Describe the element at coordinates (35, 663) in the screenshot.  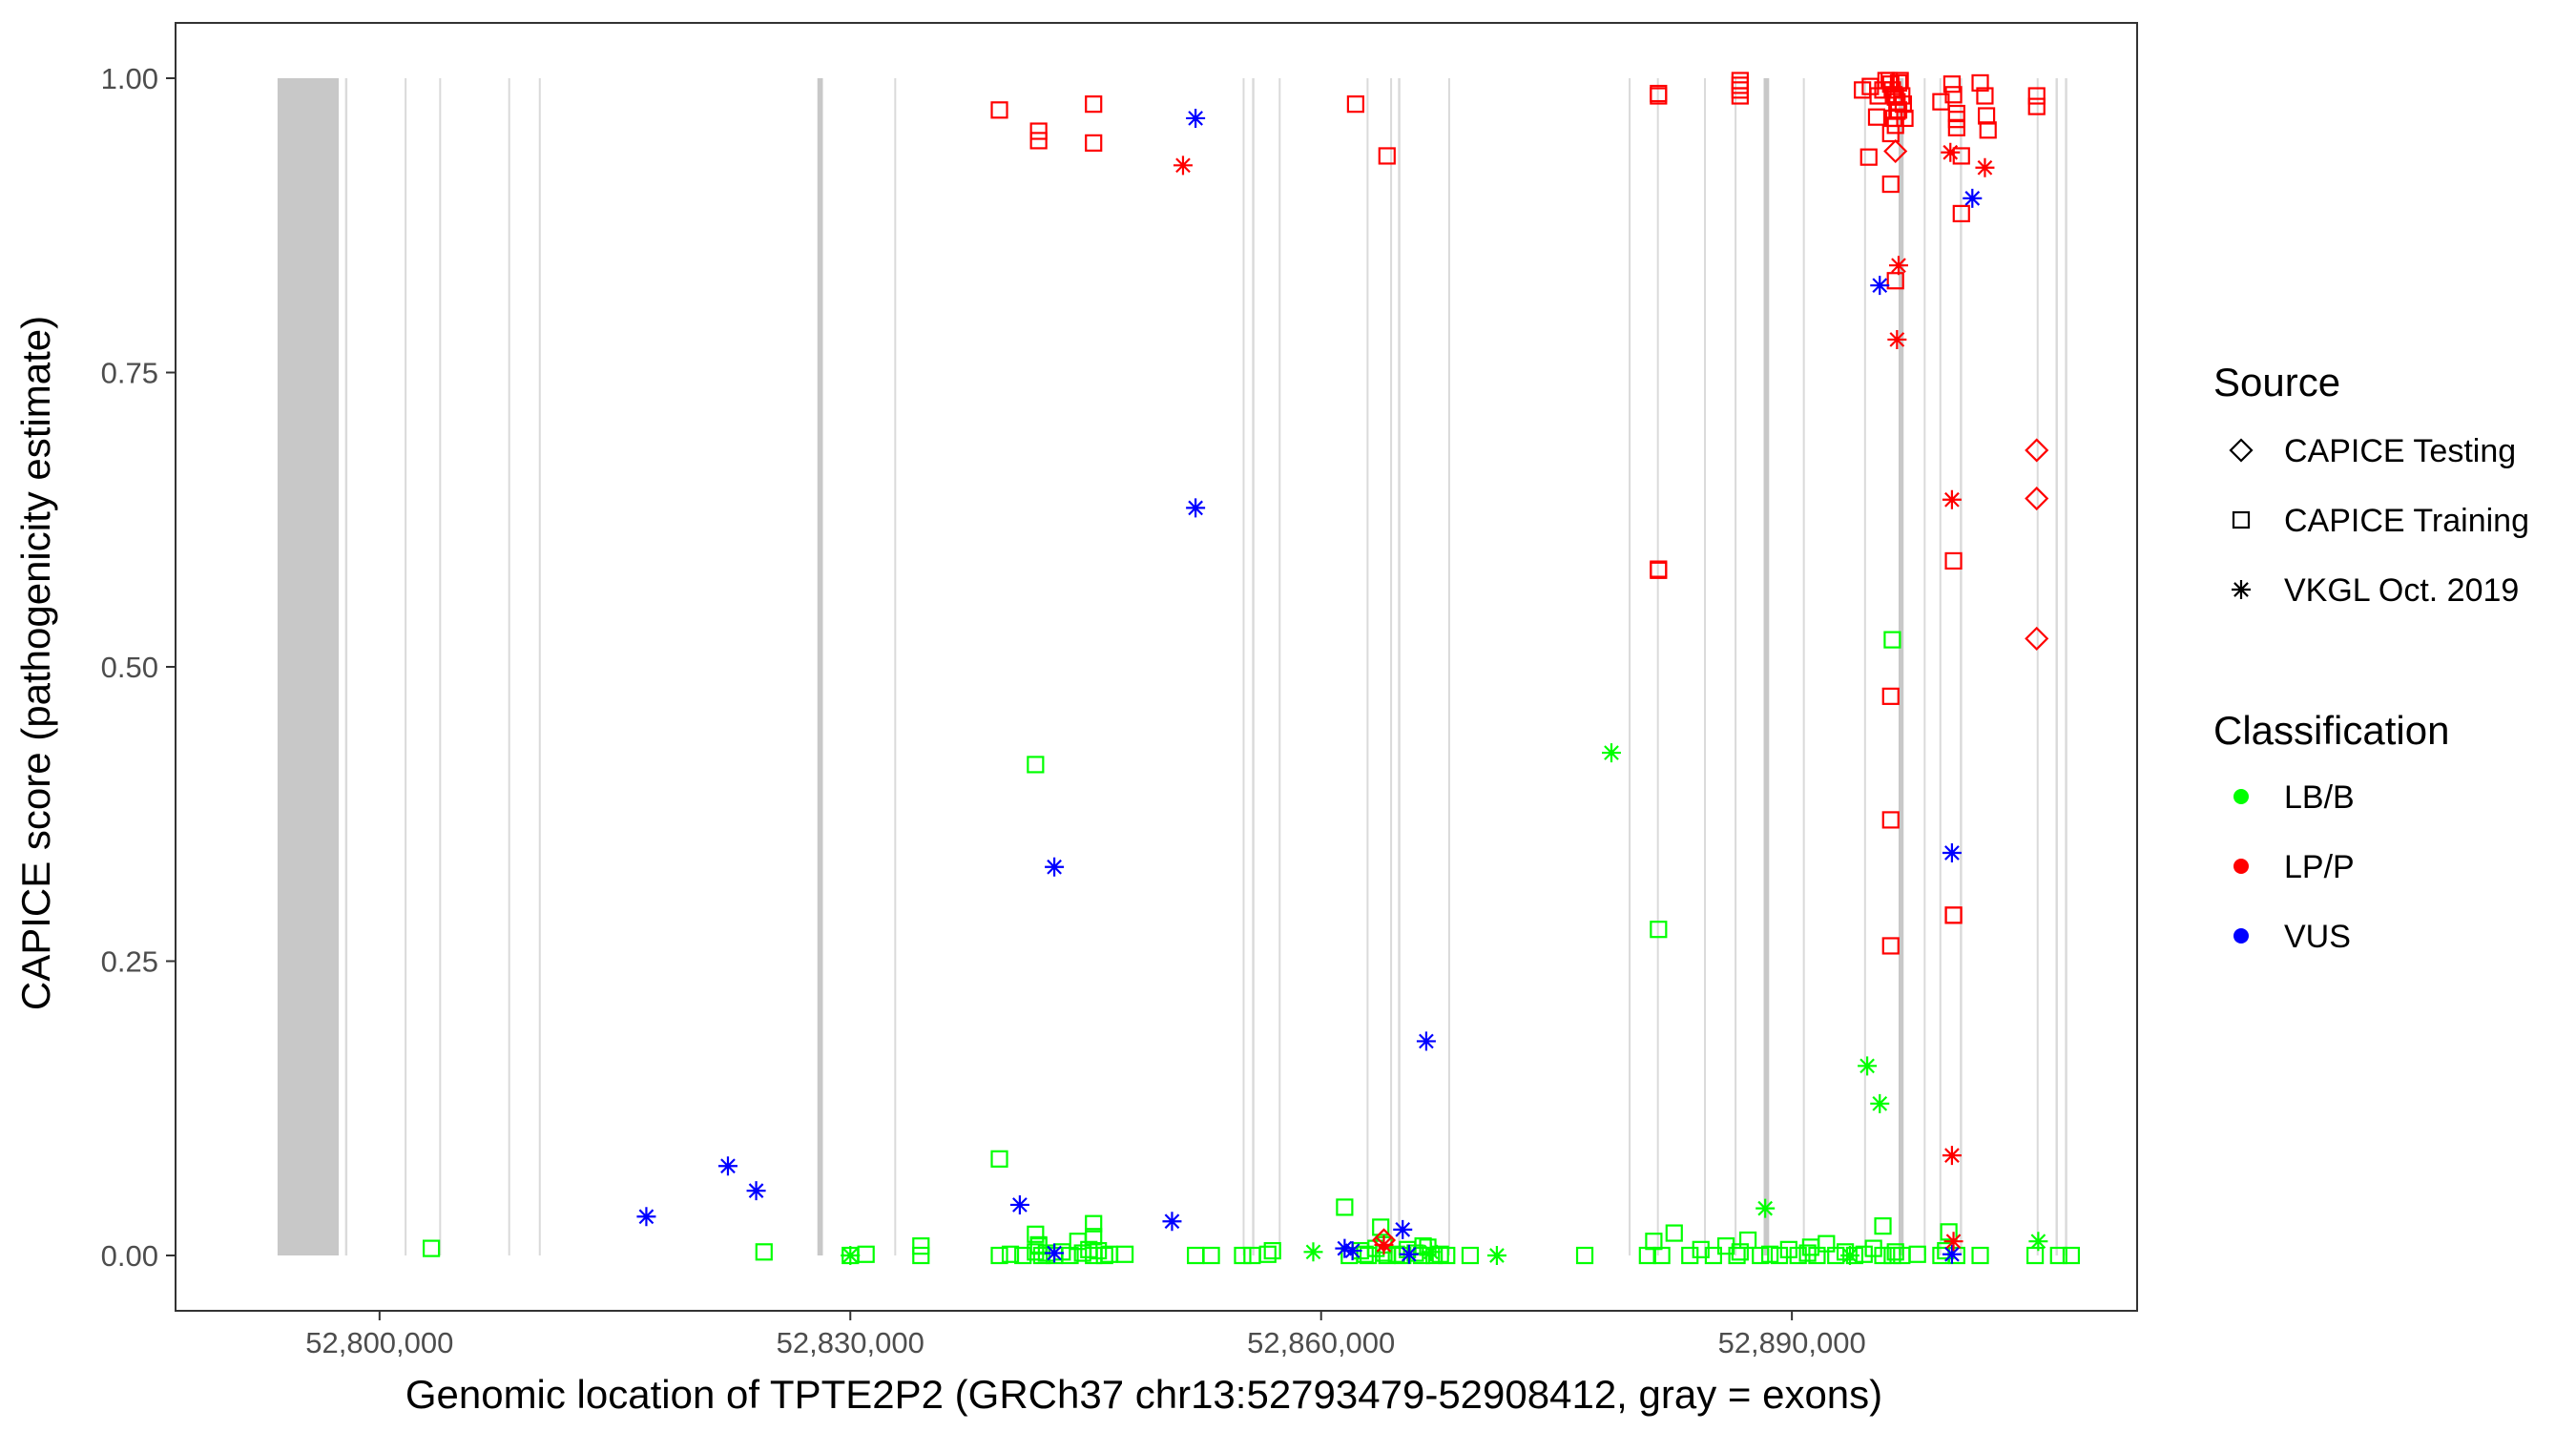
I see `y-axis-label: CAPICE score (pathogenicity estimate)` at that location.